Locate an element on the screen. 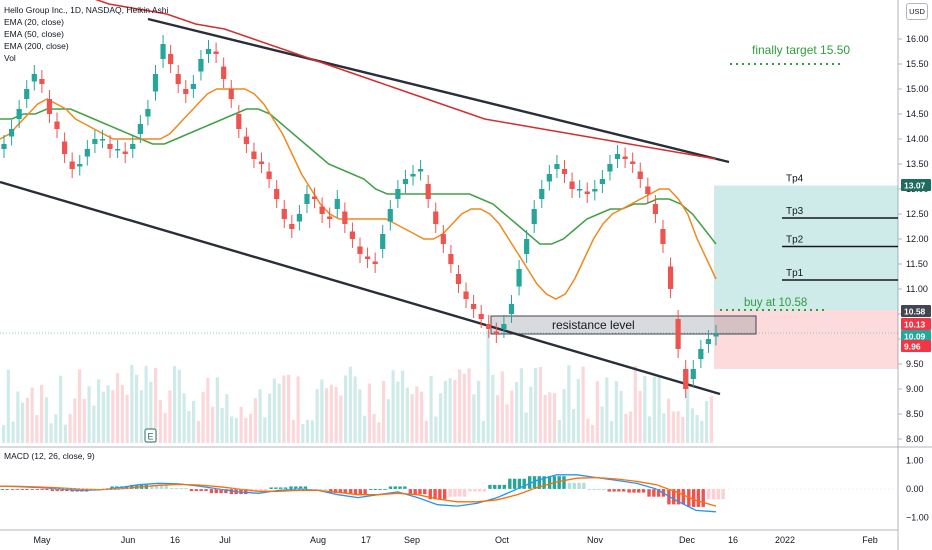 This screenshot has height=550, width=932. earnings-marker-icon is located at coordinates (150, 435).